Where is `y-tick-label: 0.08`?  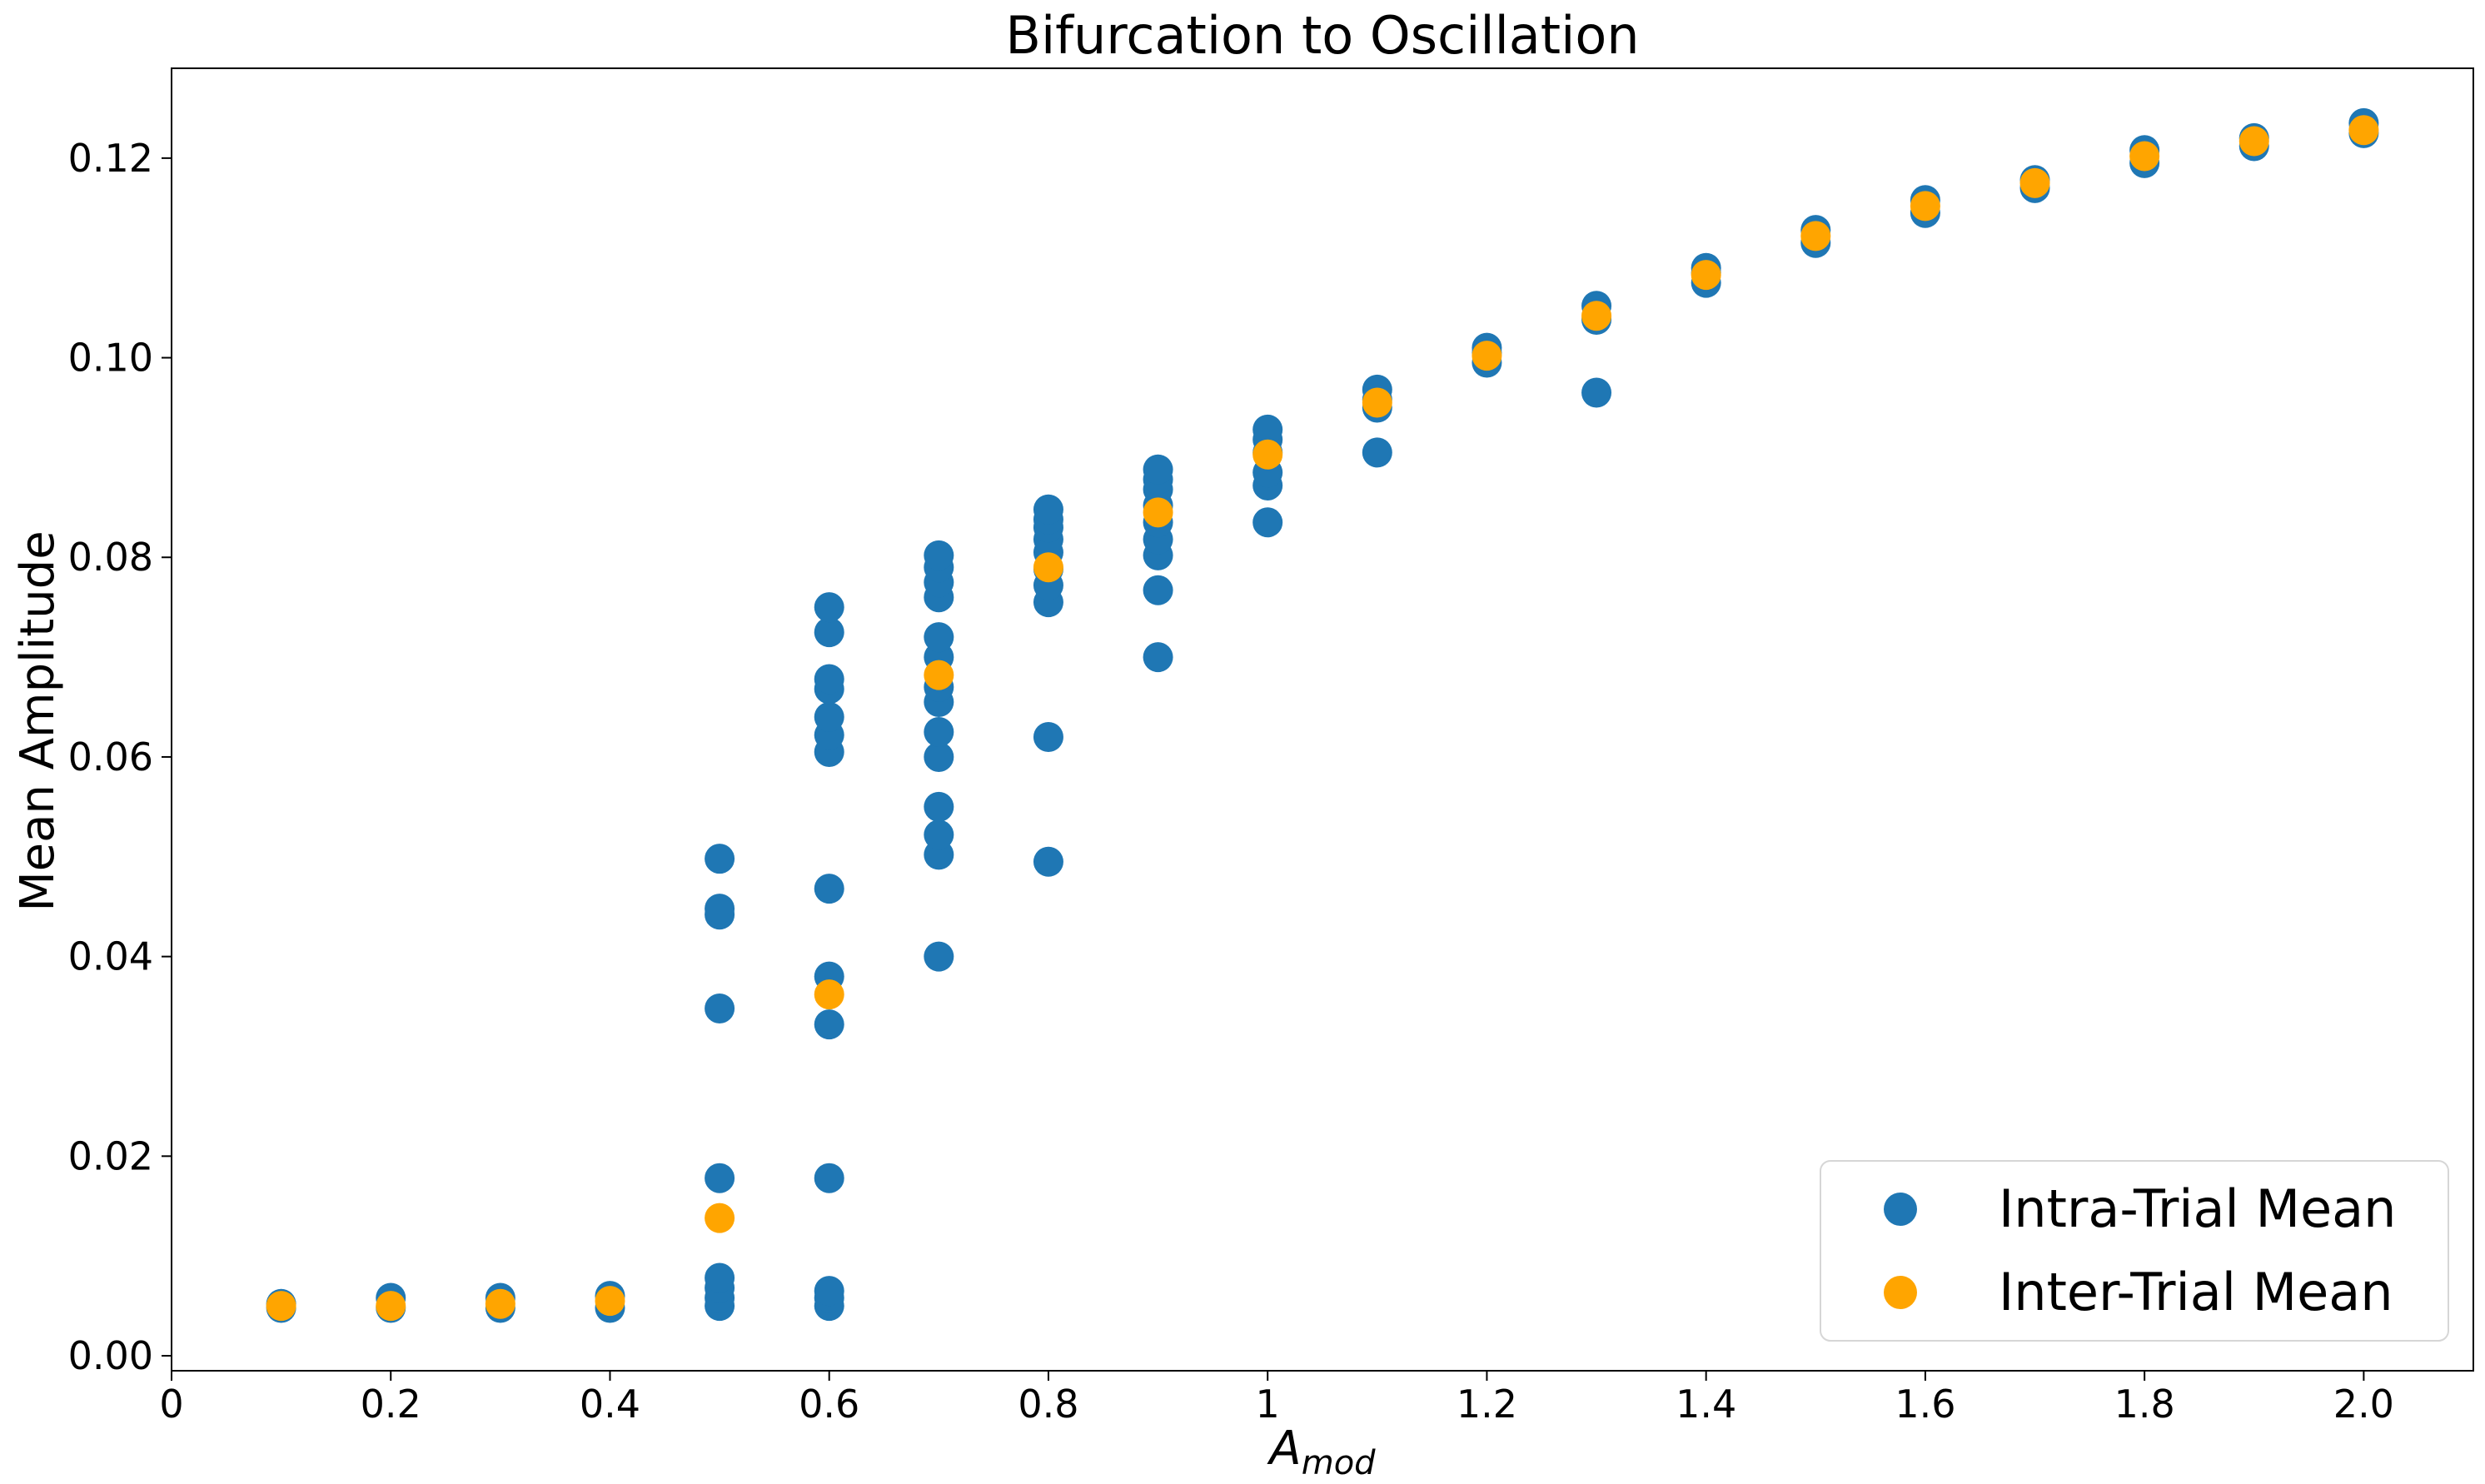
y-tick-label: 0.08 is located at coordinates (111, 557).